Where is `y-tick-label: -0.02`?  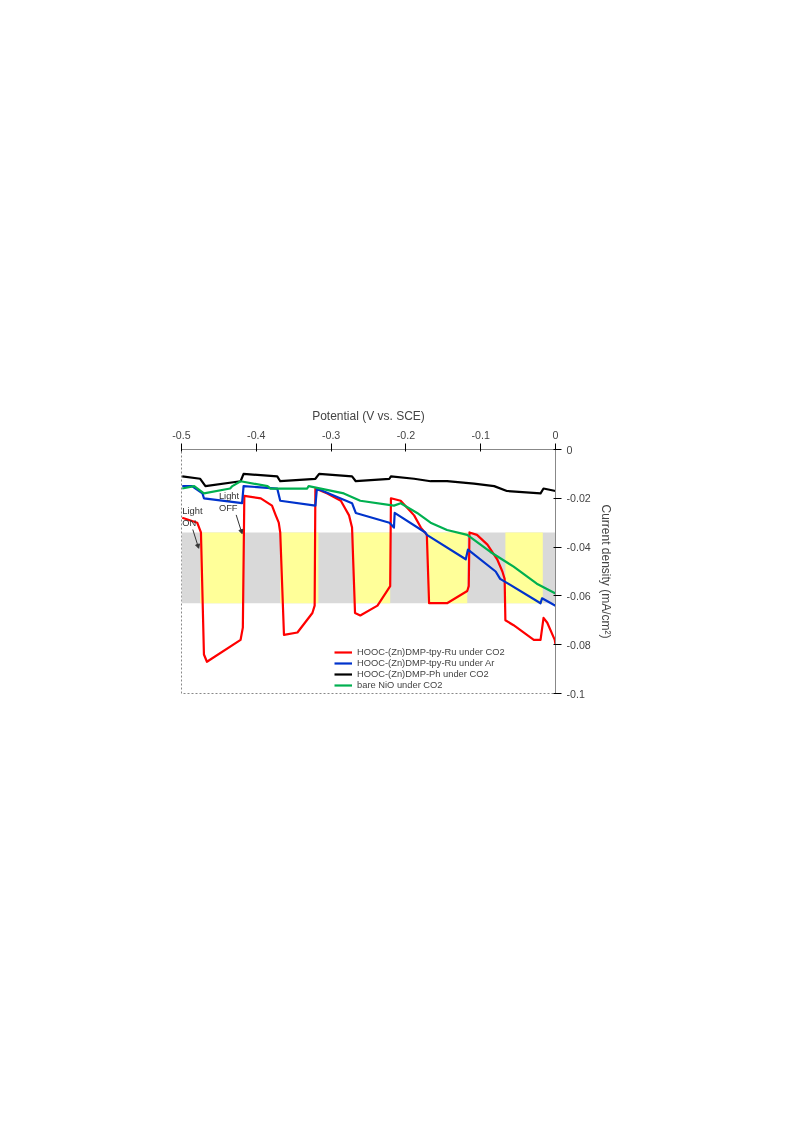
y-tick-label: -0.02 is located at coordinates (578, 498).